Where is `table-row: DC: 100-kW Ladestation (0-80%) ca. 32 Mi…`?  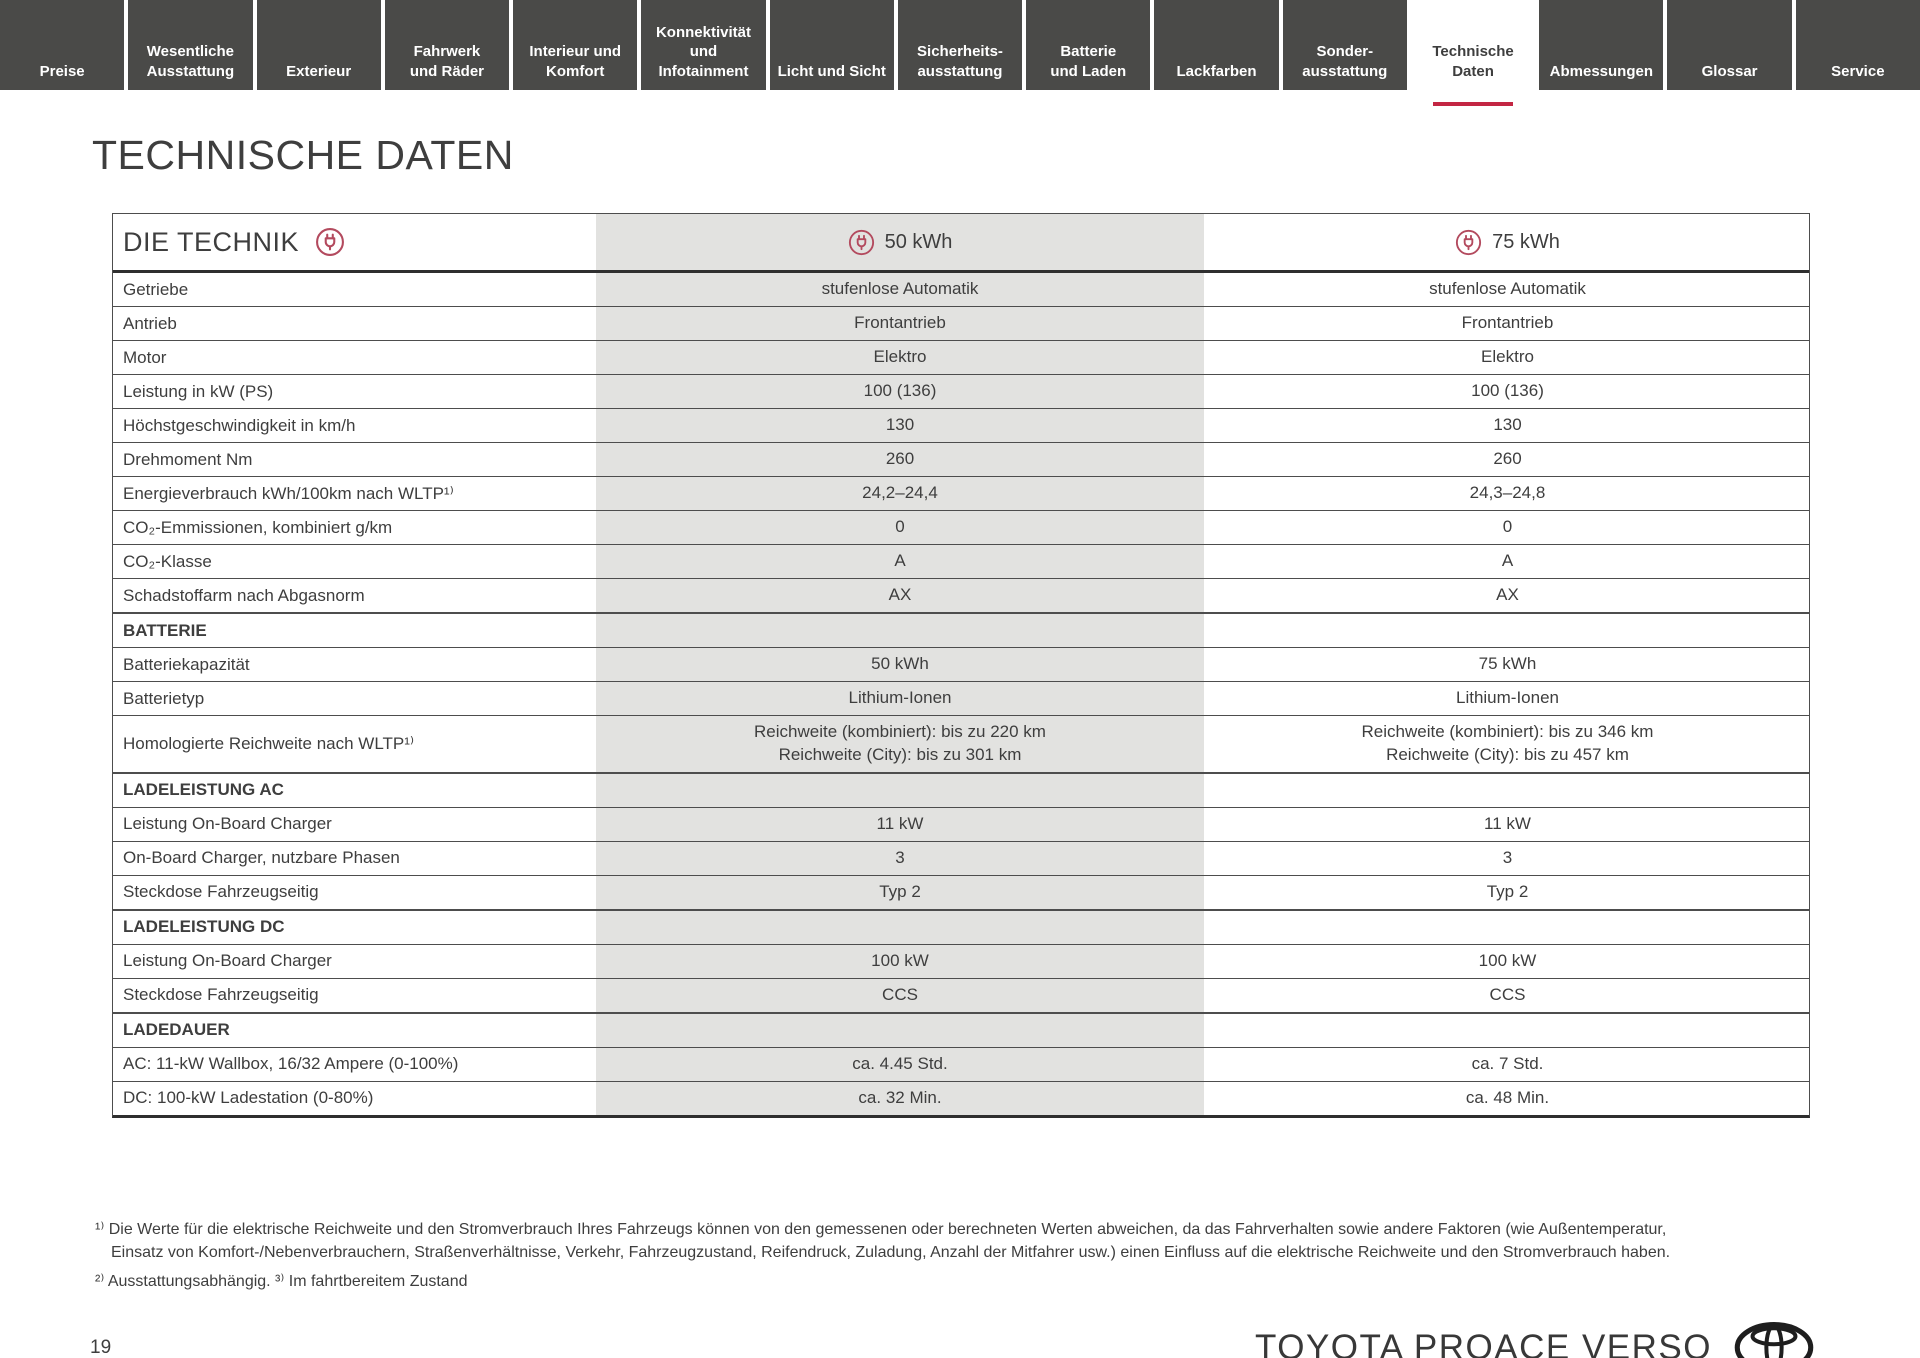
table-row: DC: 100-kW Ladestation (0-80%) ca. 32 Mi… is located at coordinates (961, 1097).